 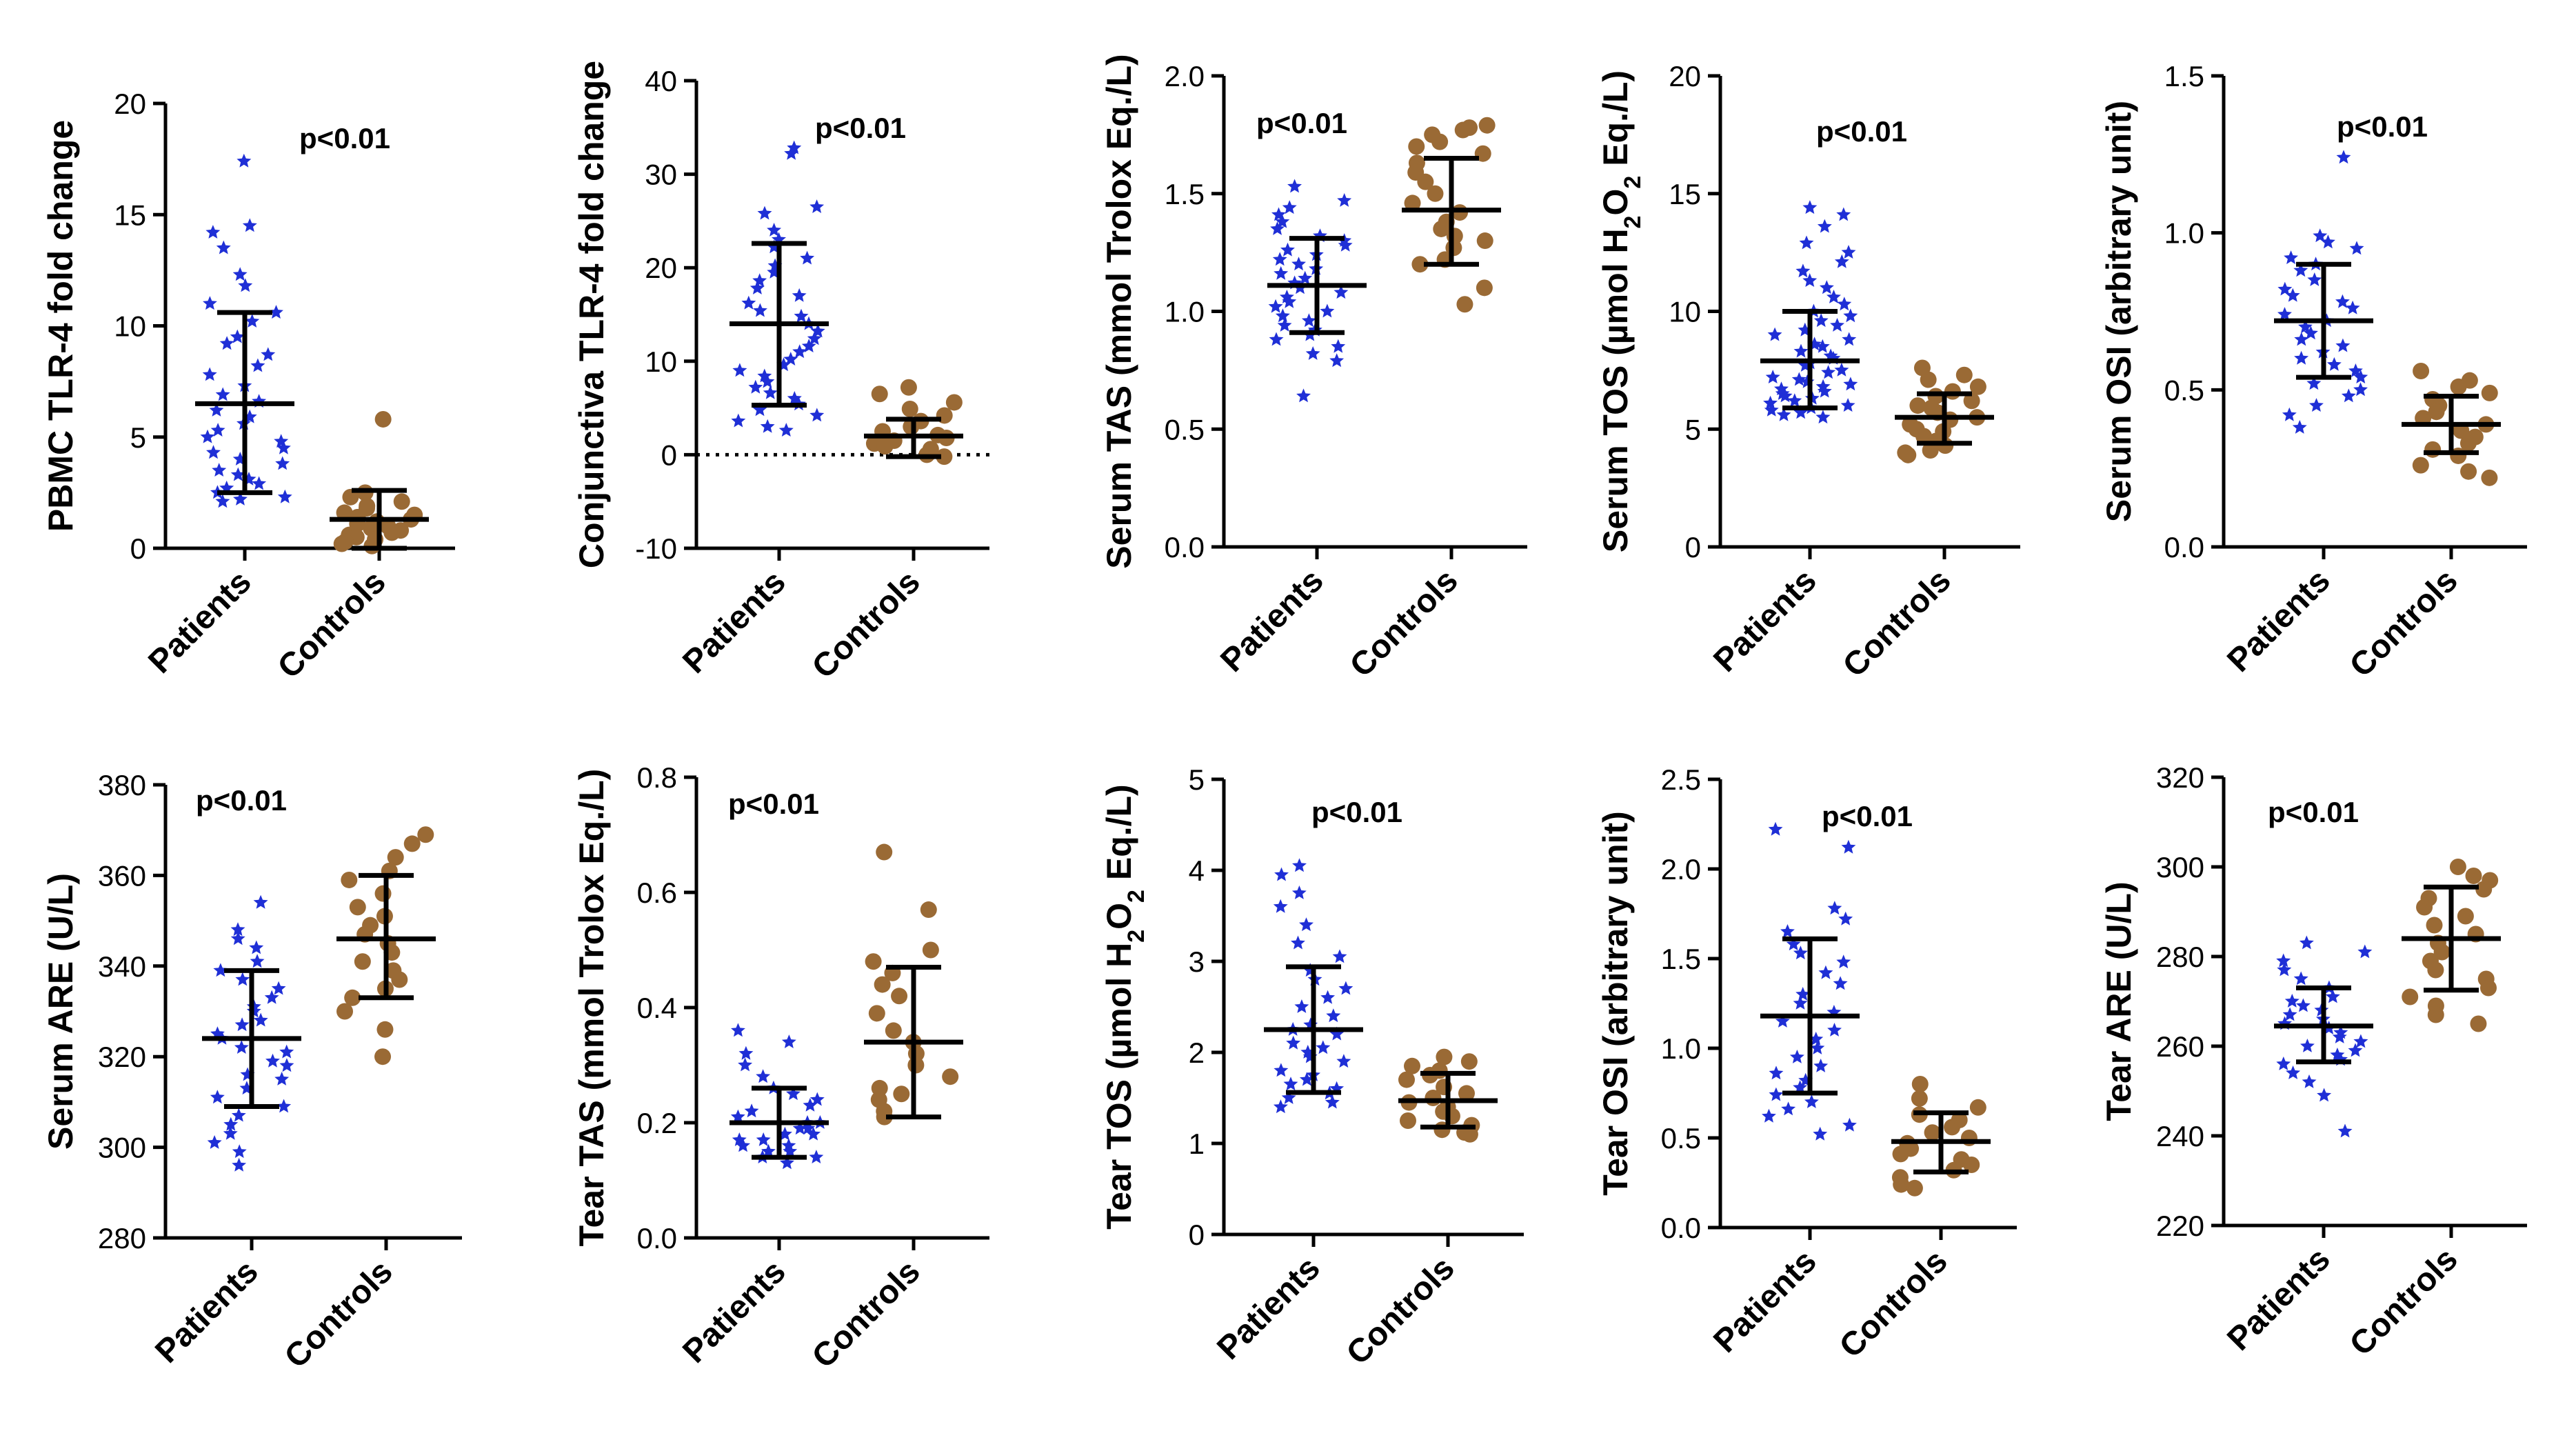 I want to click on y-tick-label: 260, so click(x=2180, y=1046).